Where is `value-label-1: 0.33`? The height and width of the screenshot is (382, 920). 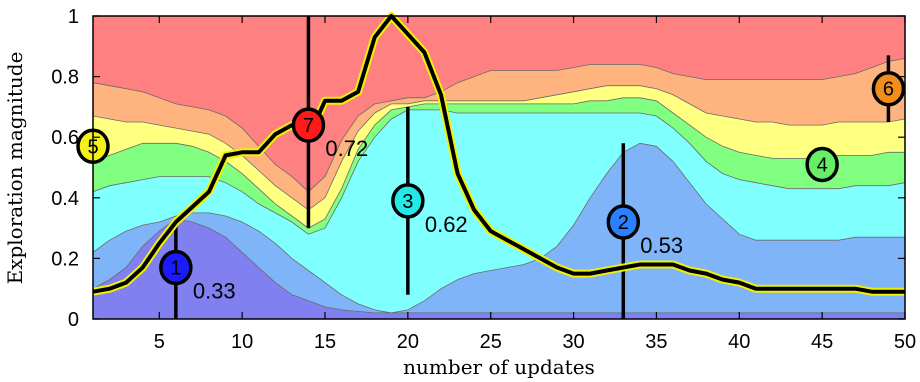
value-label-1: 0.33 is located at coordinates (214, 290).